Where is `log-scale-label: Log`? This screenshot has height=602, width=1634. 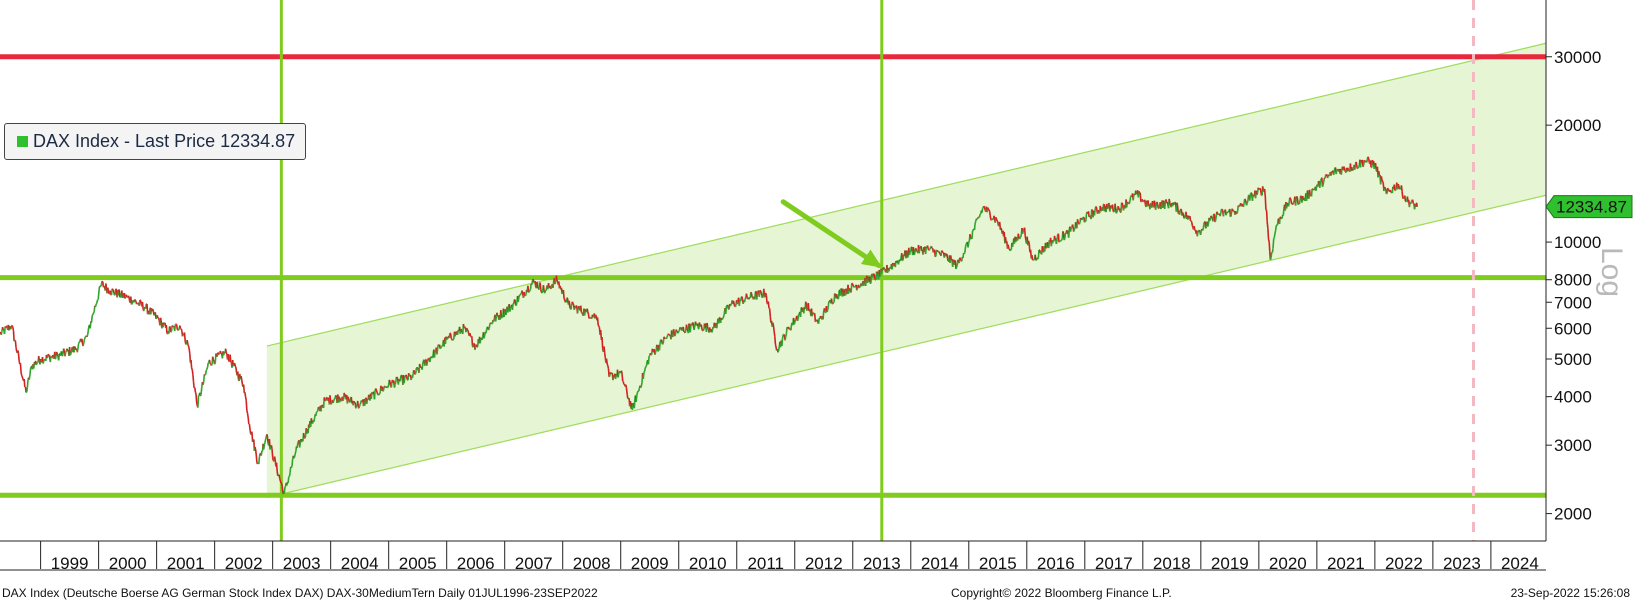 log-scale-label: Log is located at coordinates (1611, 272).